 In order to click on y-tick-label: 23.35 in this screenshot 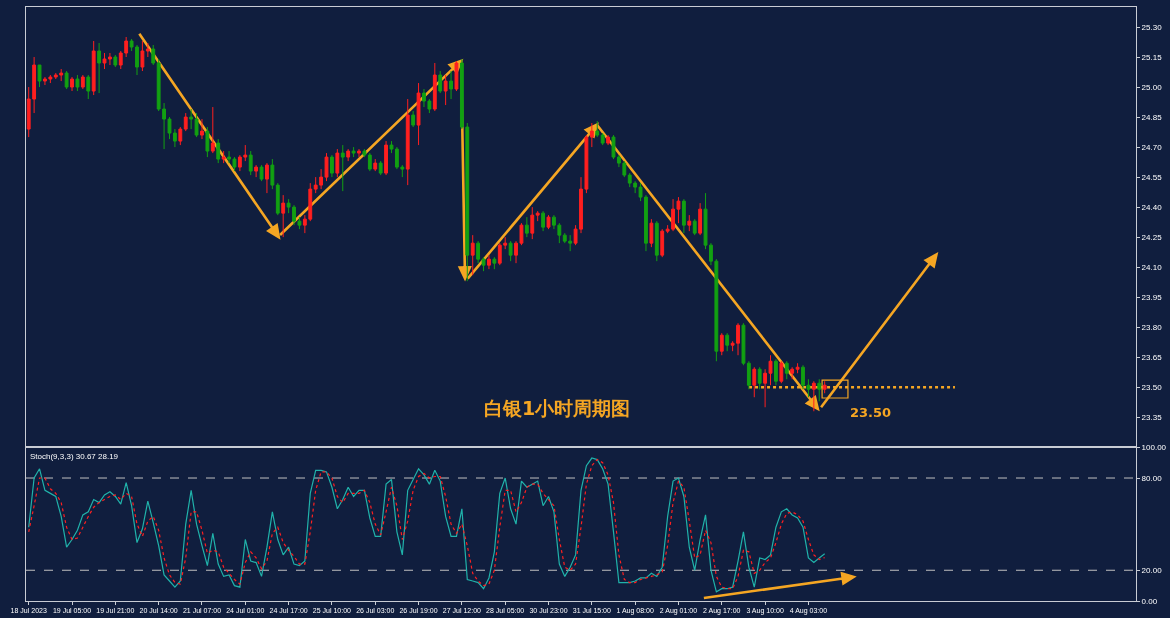, I will do `click(1152, 418)`.